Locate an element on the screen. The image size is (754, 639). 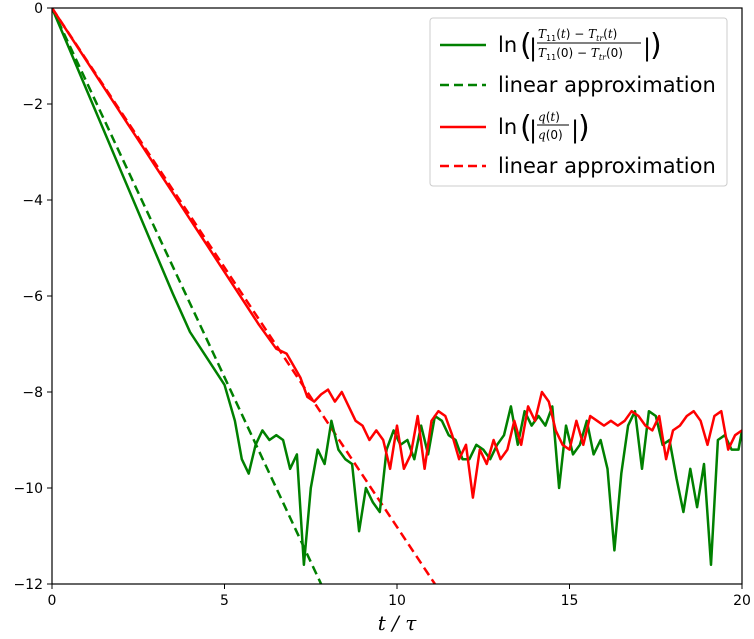
legend-entry-red-ratio: ln ( | q(t) q(0) | ) is located at coordinates (544, 127).